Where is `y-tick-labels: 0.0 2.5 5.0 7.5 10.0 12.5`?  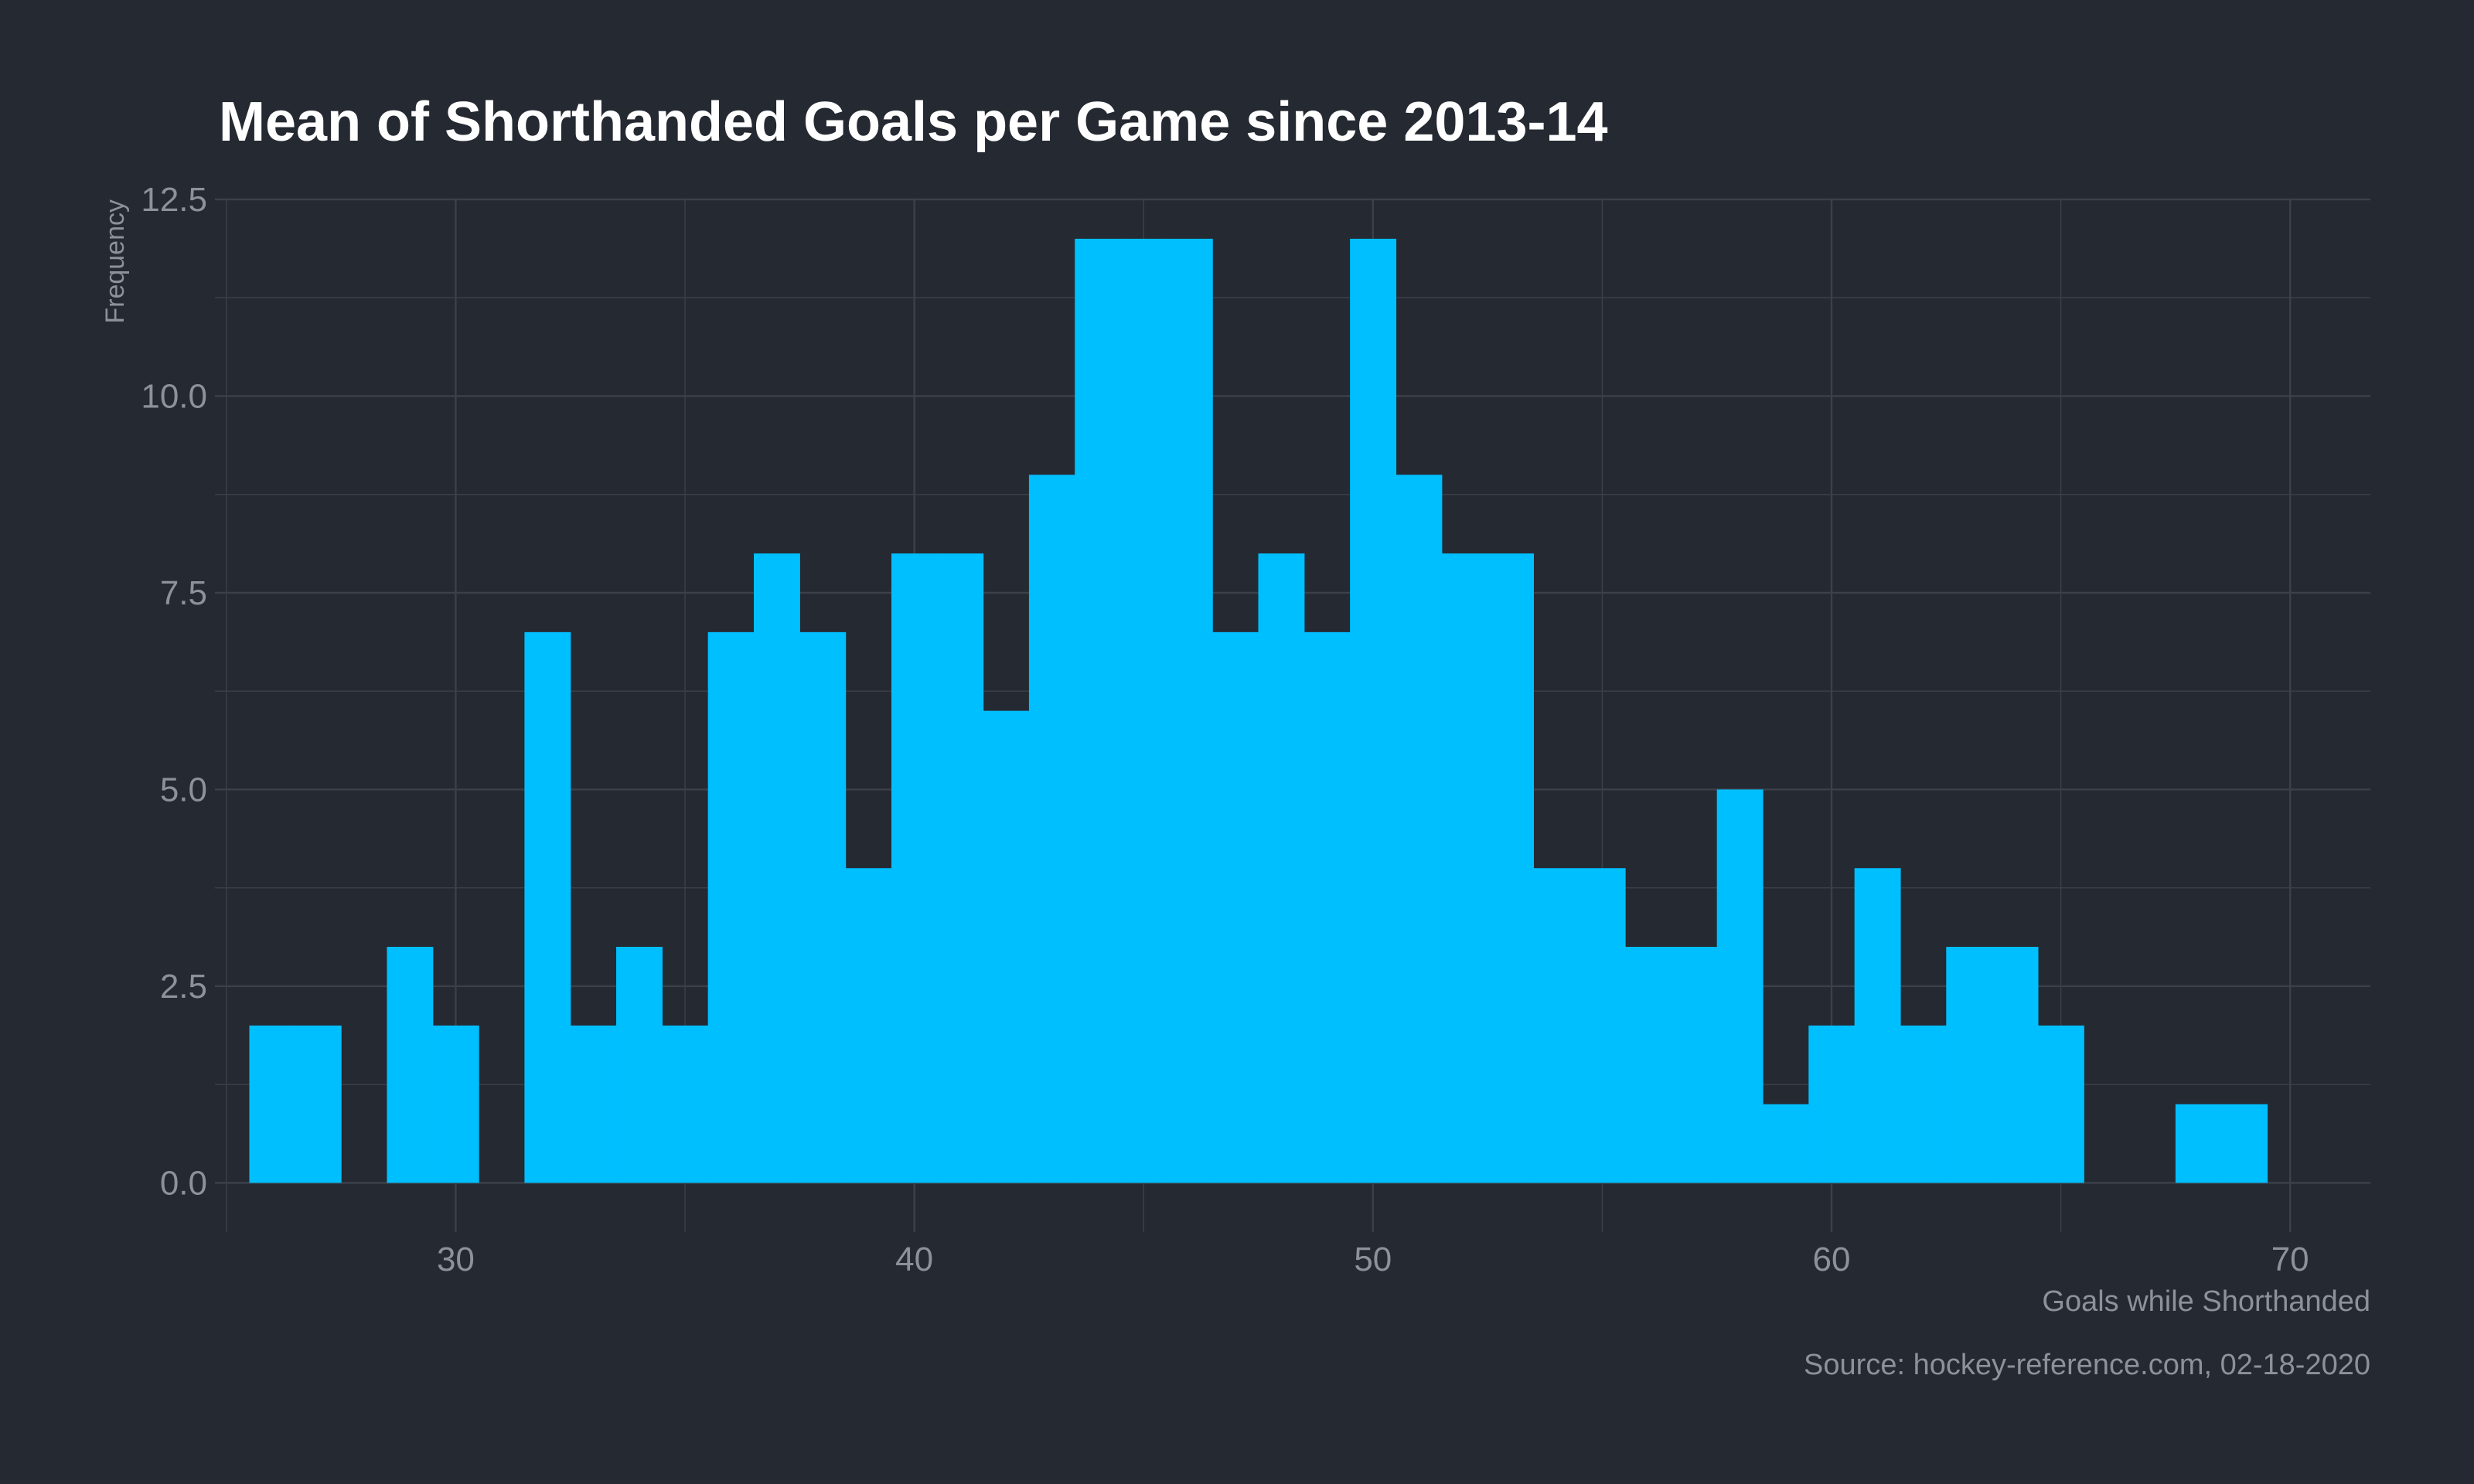 y-tick-labels: 0.0 2.5 5.0 7.5 10.0 12.5 is located at coordinates (174, 691).